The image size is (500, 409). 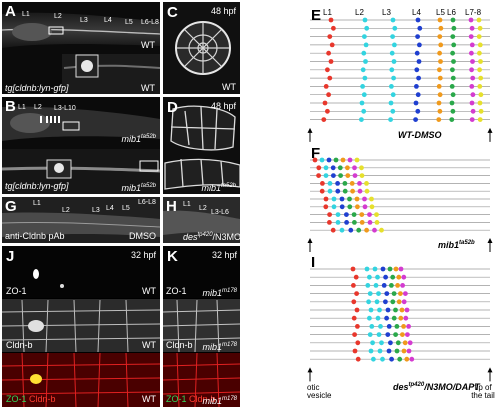 What do you see at coordinates (138, 139) in the screenshot?
I see `panel-b-genotype: mib1ta52b` at bounding box center [138, 139].